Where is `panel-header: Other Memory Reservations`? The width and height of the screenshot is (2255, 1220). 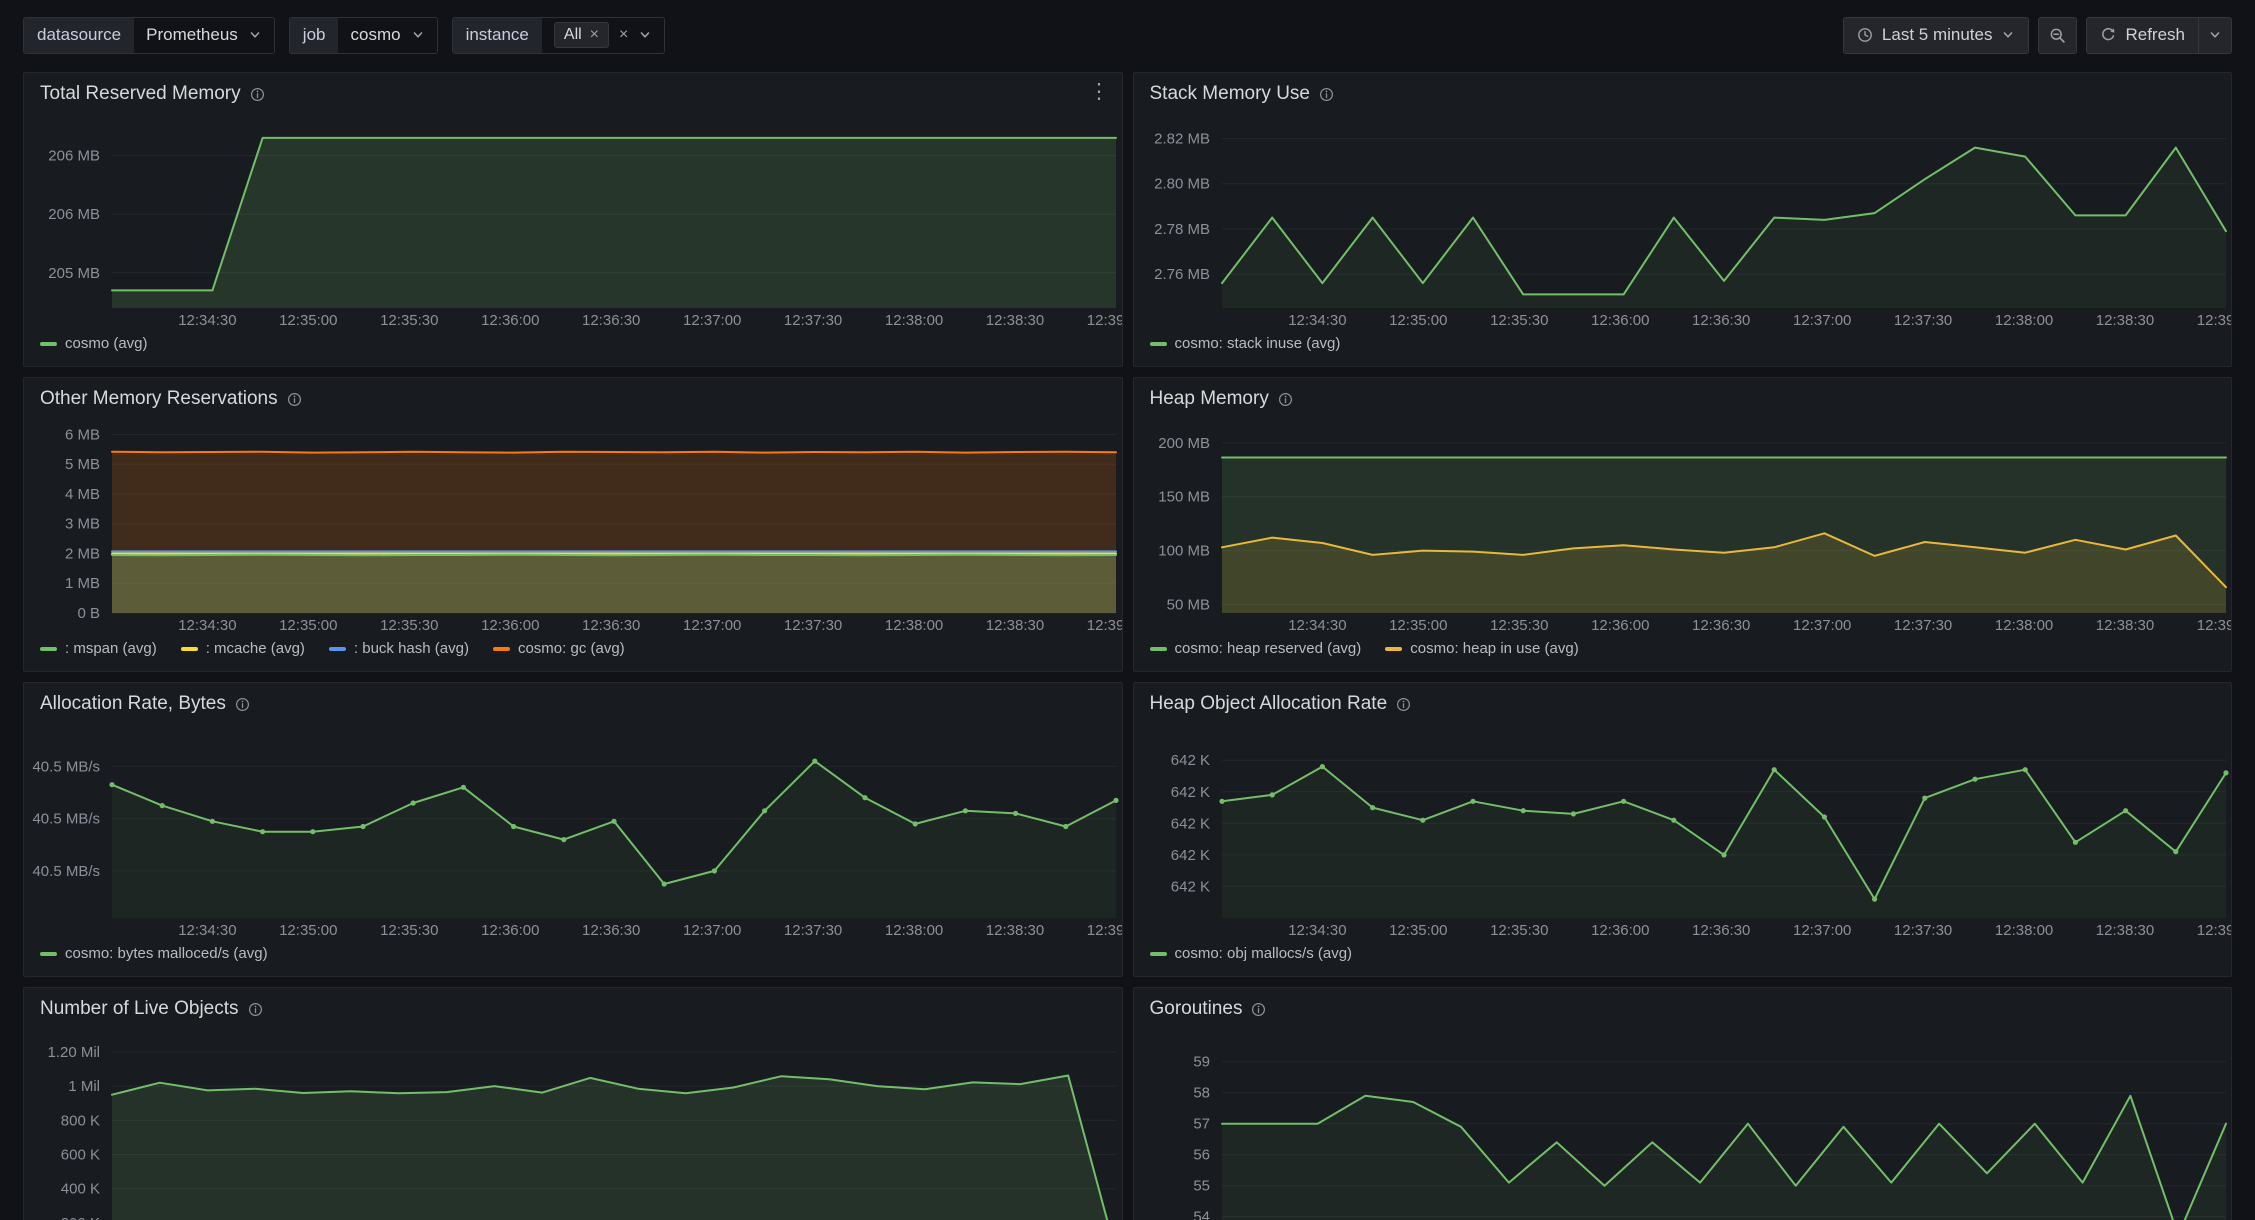
panel-header: Other Memory Reservations is located at coordinates (573, 399).